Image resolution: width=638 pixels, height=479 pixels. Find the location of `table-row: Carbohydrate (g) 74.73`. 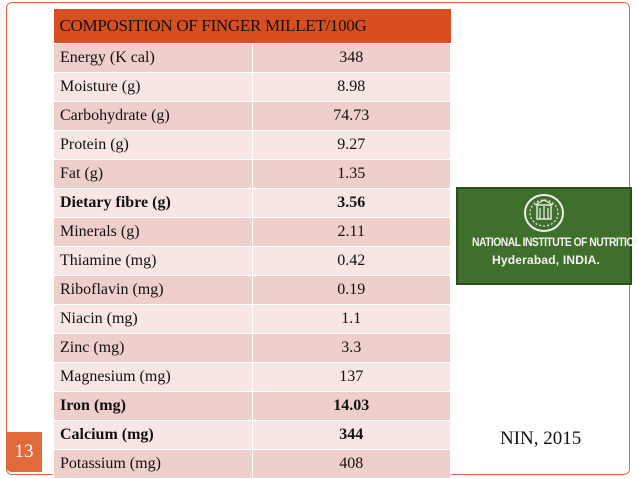

table-row: Carbohydrate (g) 74.73 is located at coordinates (252, 116).